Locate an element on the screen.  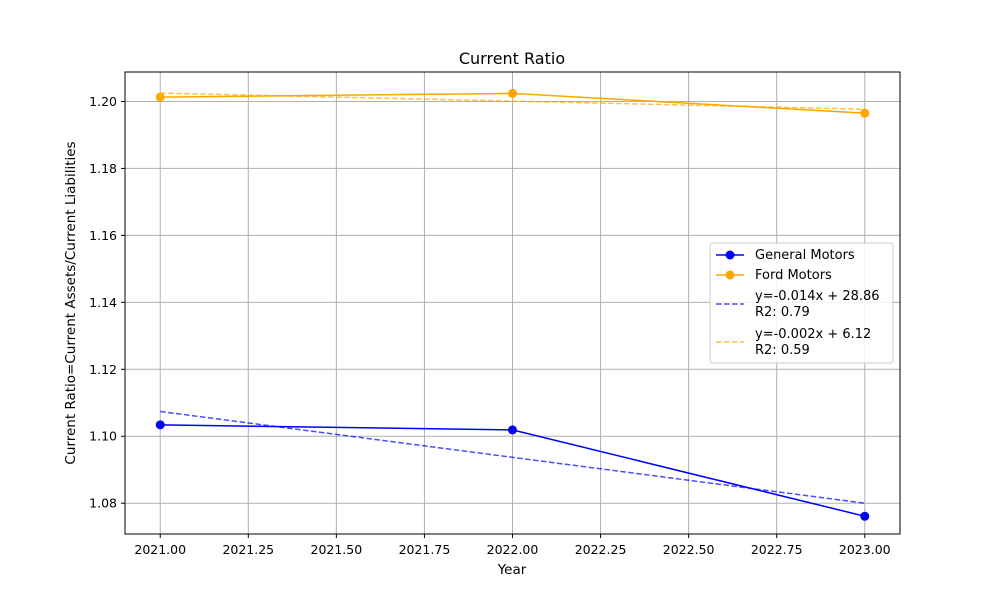
x-axis-label: Year is located at coordinates (512, 570).